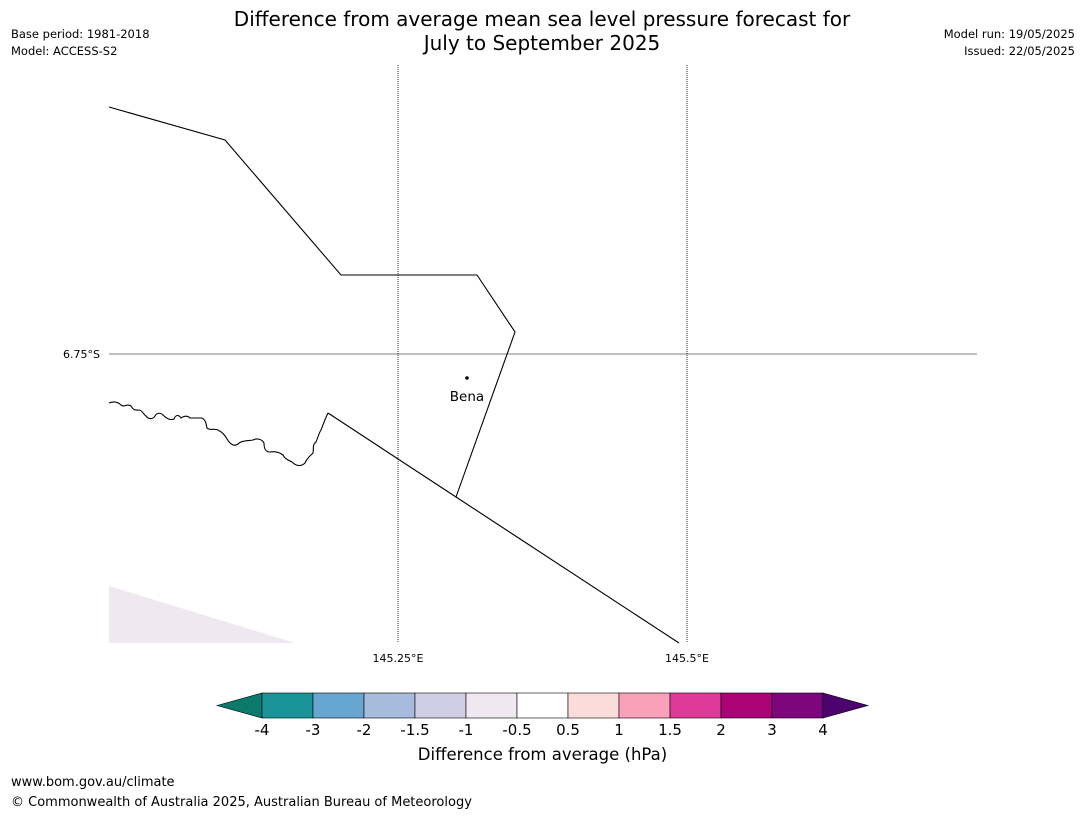 The height and width of the screenshot is (816, 1085). I want to click on colorbar-tick-label: -4, so click(262, 730).